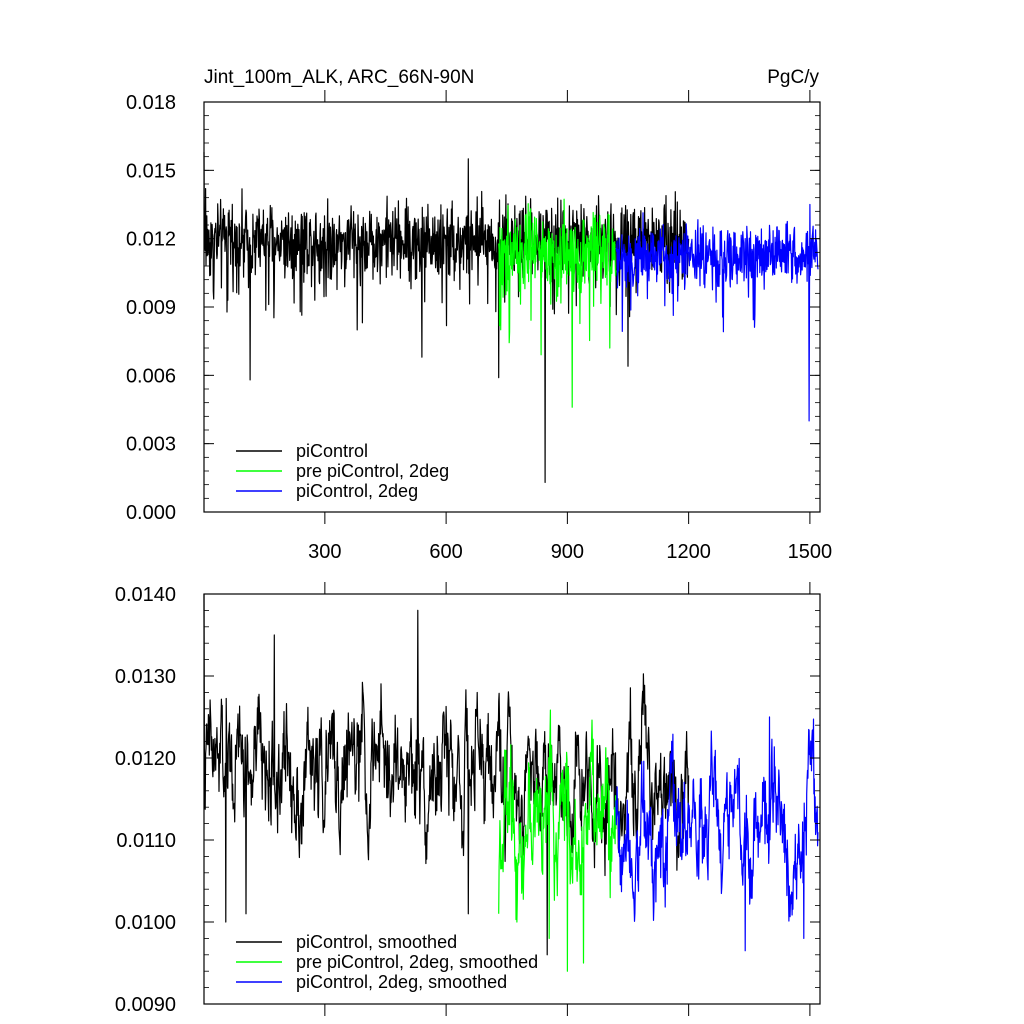  Describe the element at coordinates (151, 103) in the screenshot. I see `y-tick-label: 0.018` at that location.